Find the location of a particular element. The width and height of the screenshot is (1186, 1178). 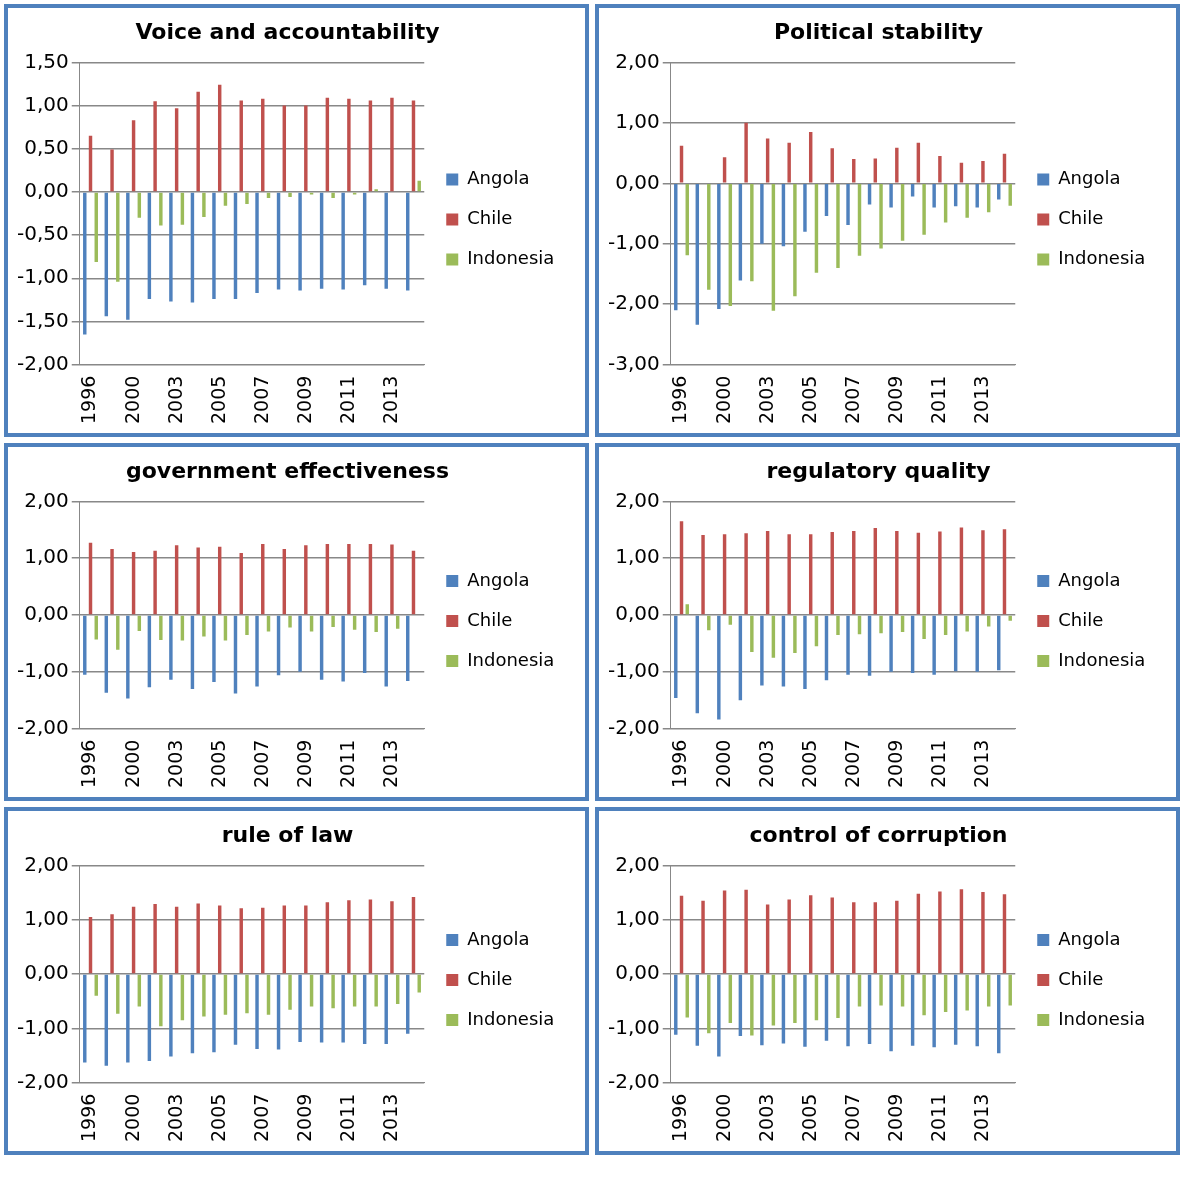

y-tick-label: 1,50 is located at coordinates (46, 60).